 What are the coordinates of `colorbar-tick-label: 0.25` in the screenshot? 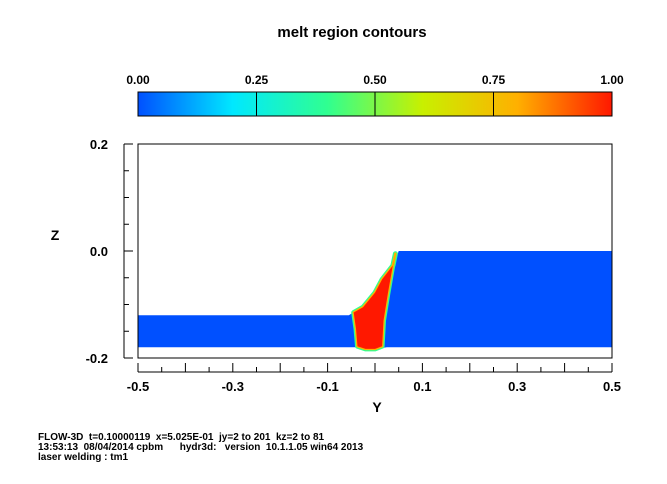 It's located at (257, 80).